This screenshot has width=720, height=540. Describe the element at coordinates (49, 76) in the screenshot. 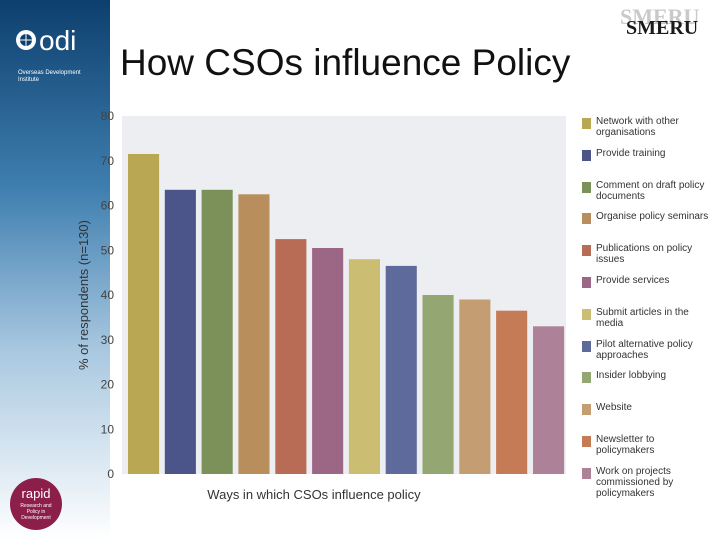

I see `odi-logo-subtitle: Overseas Development Institute` at that location.